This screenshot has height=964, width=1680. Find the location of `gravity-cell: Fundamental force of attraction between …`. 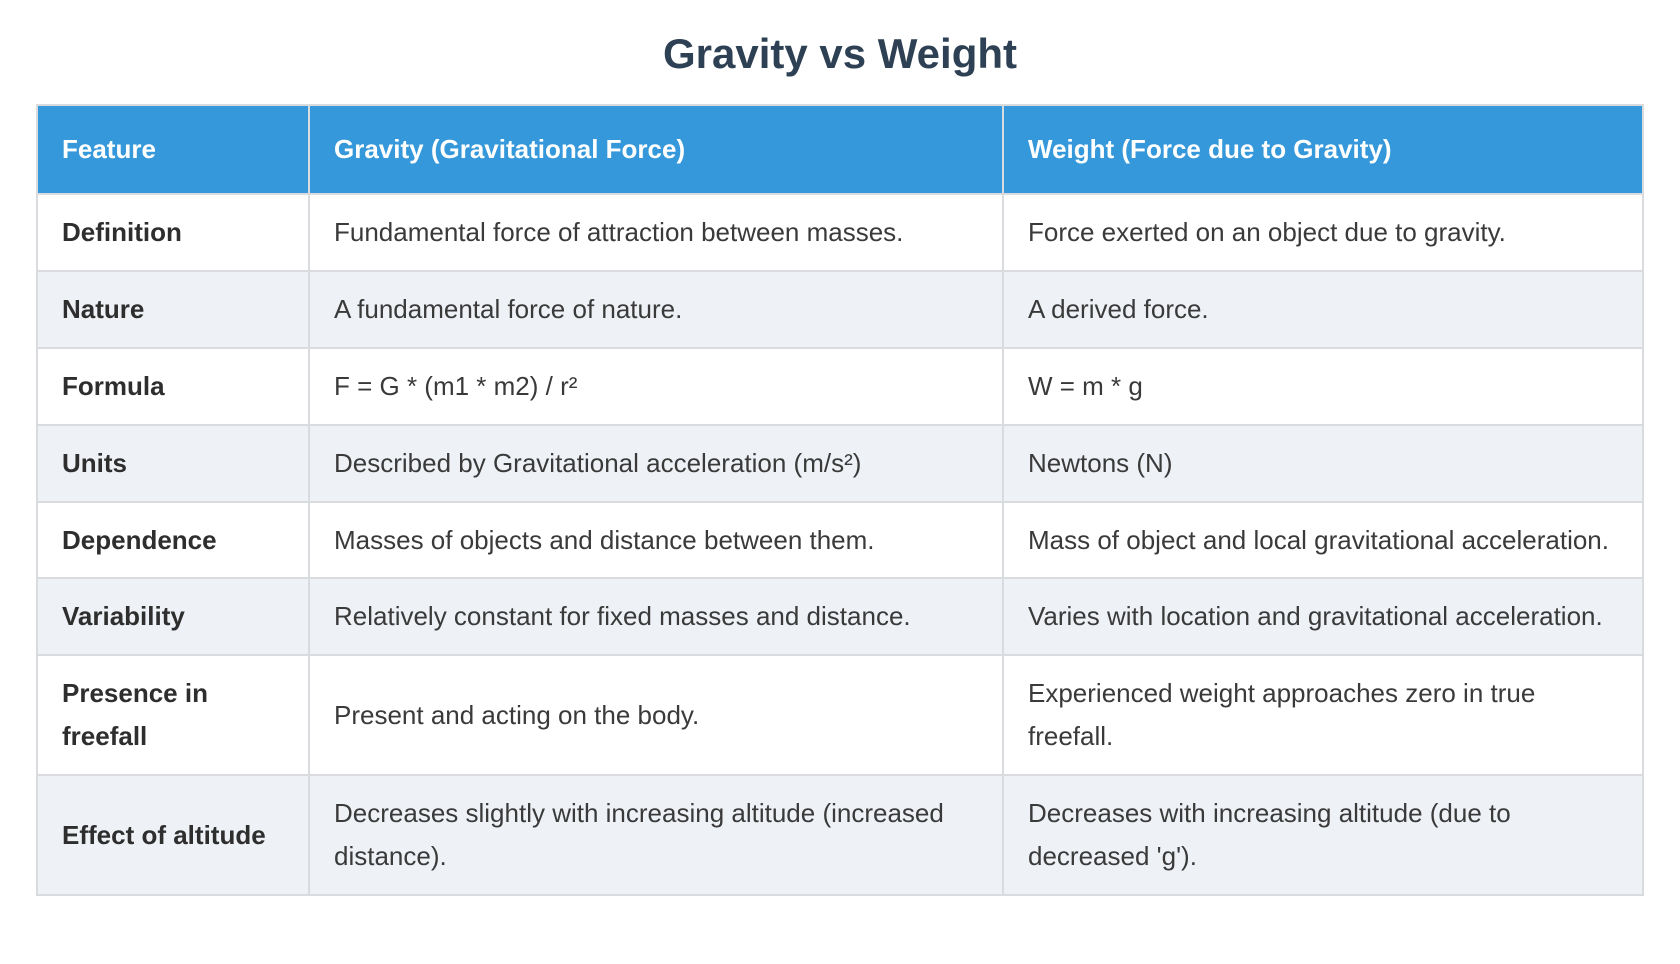

gravity-cell: Fundamental force of attraction between … is located at coordinates (656, 232).